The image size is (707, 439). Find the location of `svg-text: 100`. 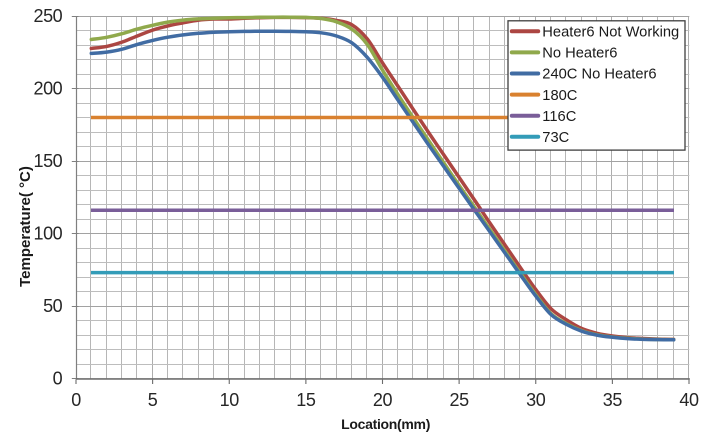

svg-text: 100 is located at coordinates (47, 234).